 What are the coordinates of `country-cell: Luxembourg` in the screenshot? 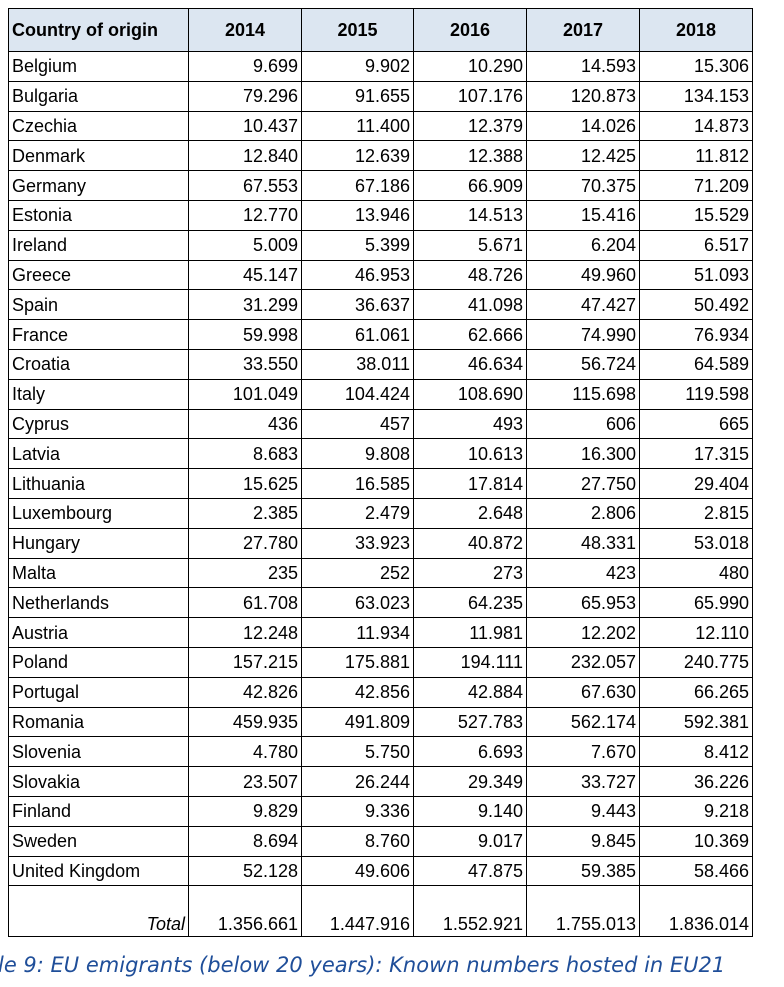 It's located at (98, 513).